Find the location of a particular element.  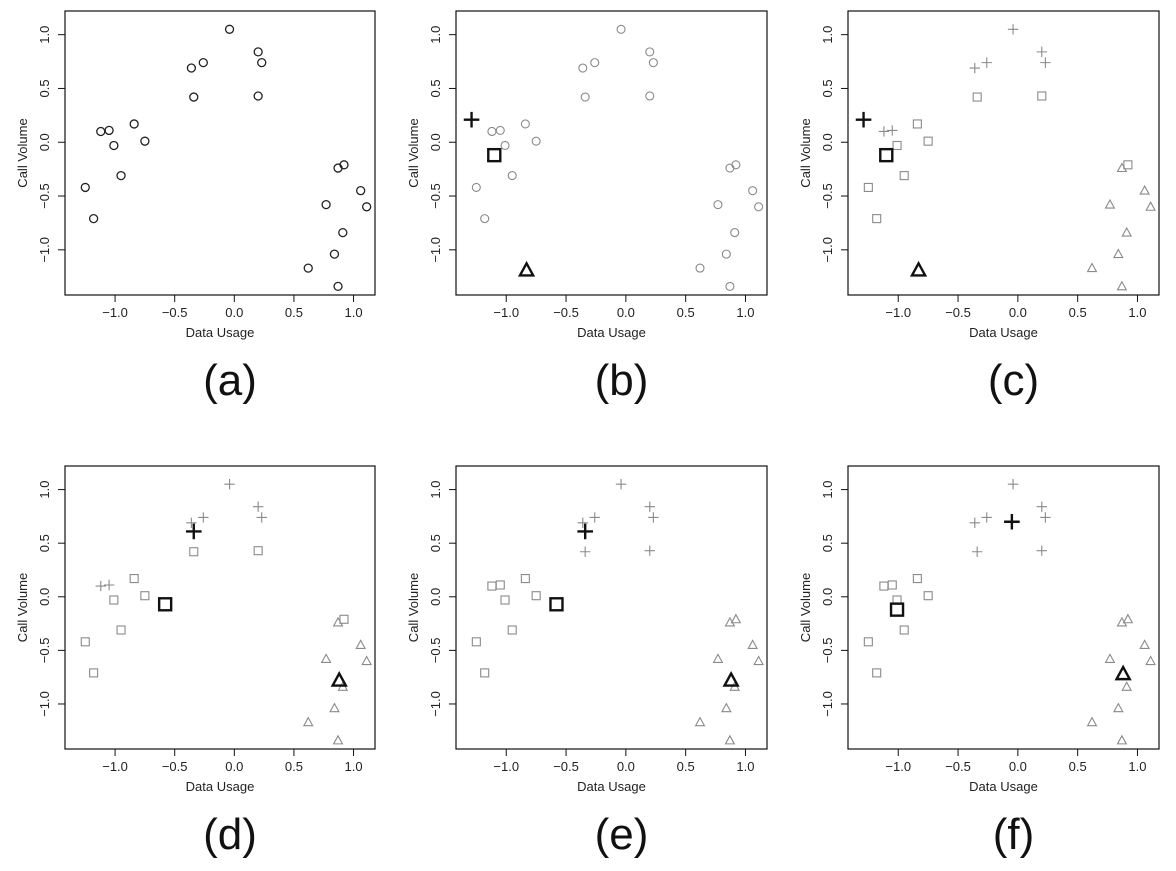

y-tick-label: −0.5 is located at coordinates (44, 651).